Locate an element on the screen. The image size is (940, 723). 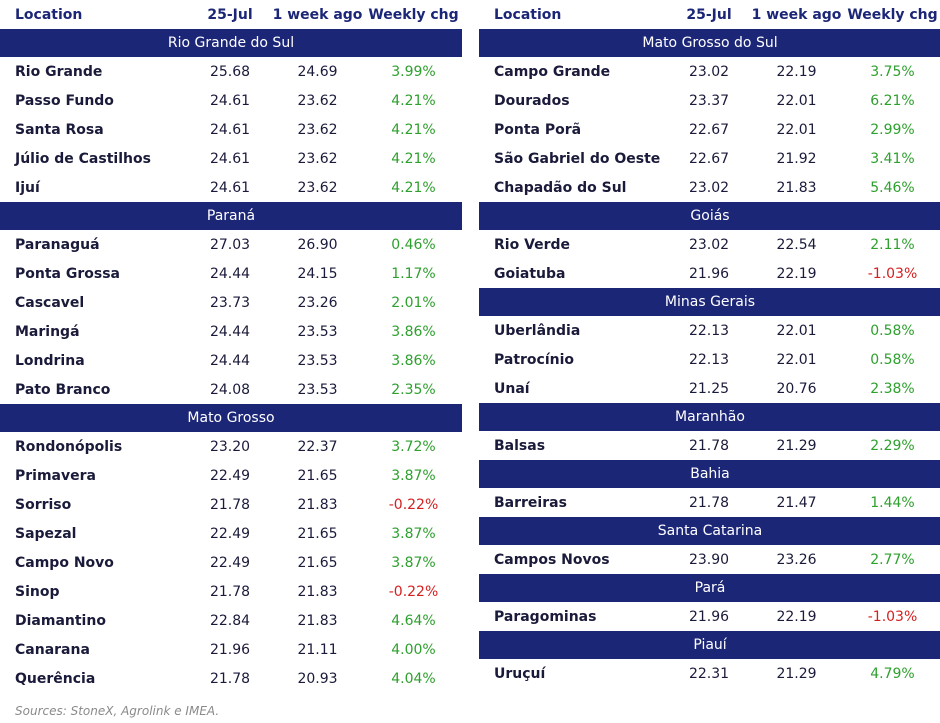
data-row: Sinop 21.78 21.83 -0.22% is located at coordinates (231, 591).